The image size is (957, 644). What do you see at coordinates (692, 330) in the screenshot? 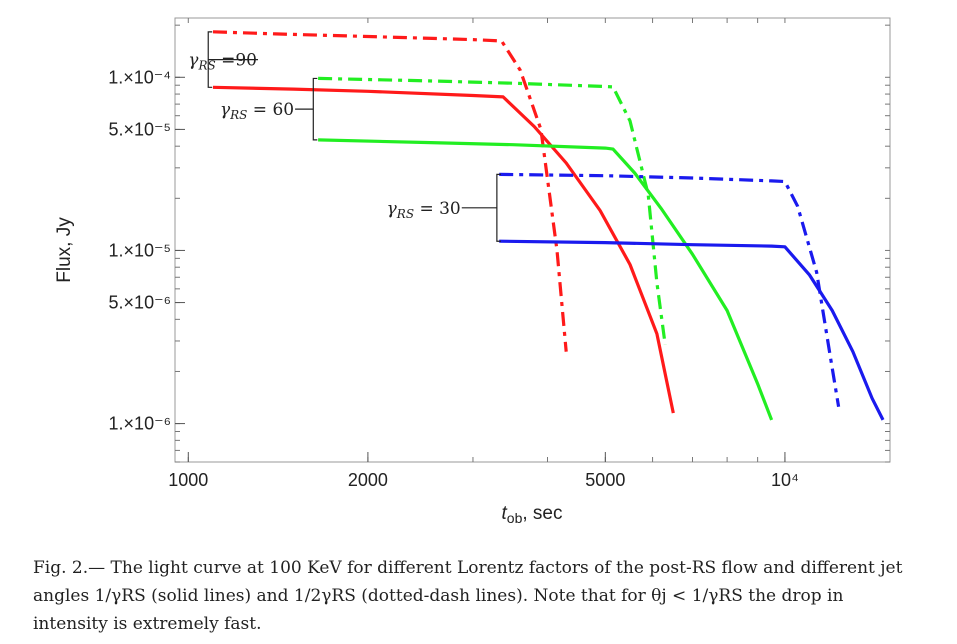
I see `series-line-6-solid` at bounding box center [692, 330].